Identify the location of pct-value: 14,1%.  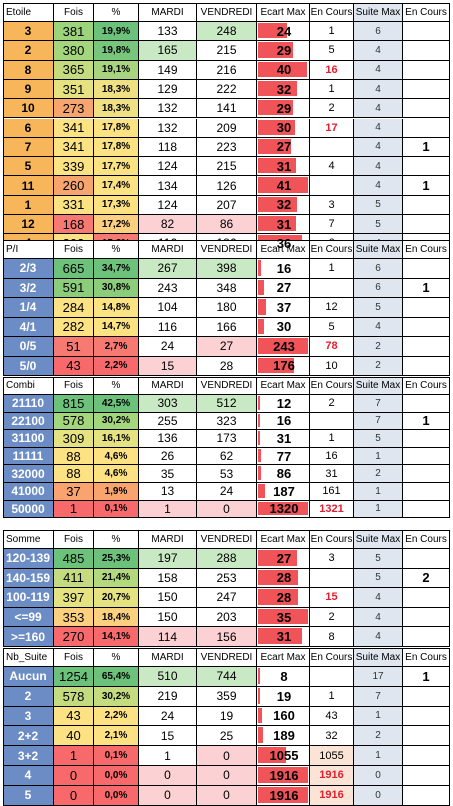
(116, 637).